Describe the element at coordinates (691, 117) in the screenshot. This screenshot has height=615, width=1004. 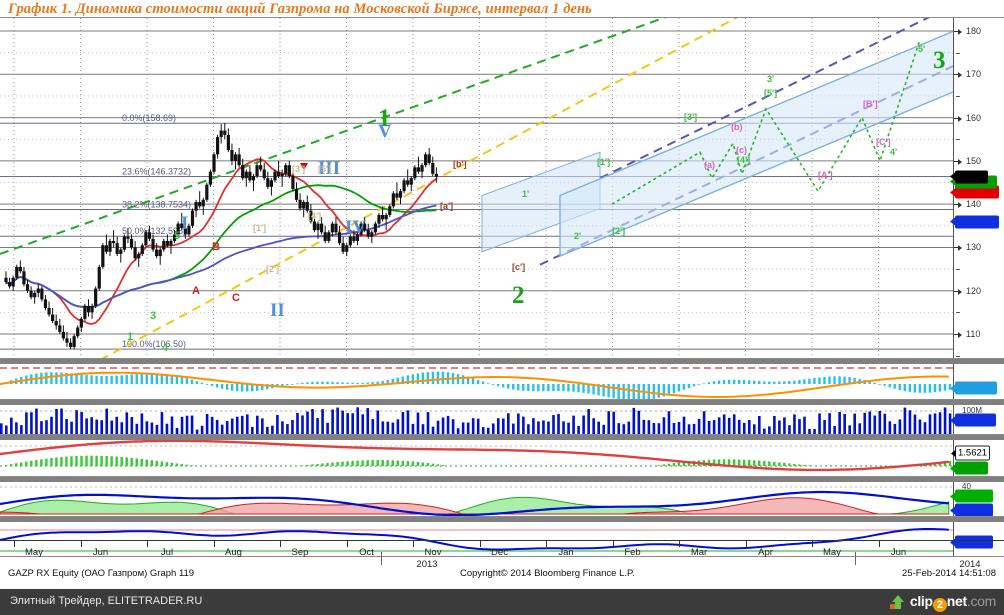
I see `wave-label: [3']` at that location.